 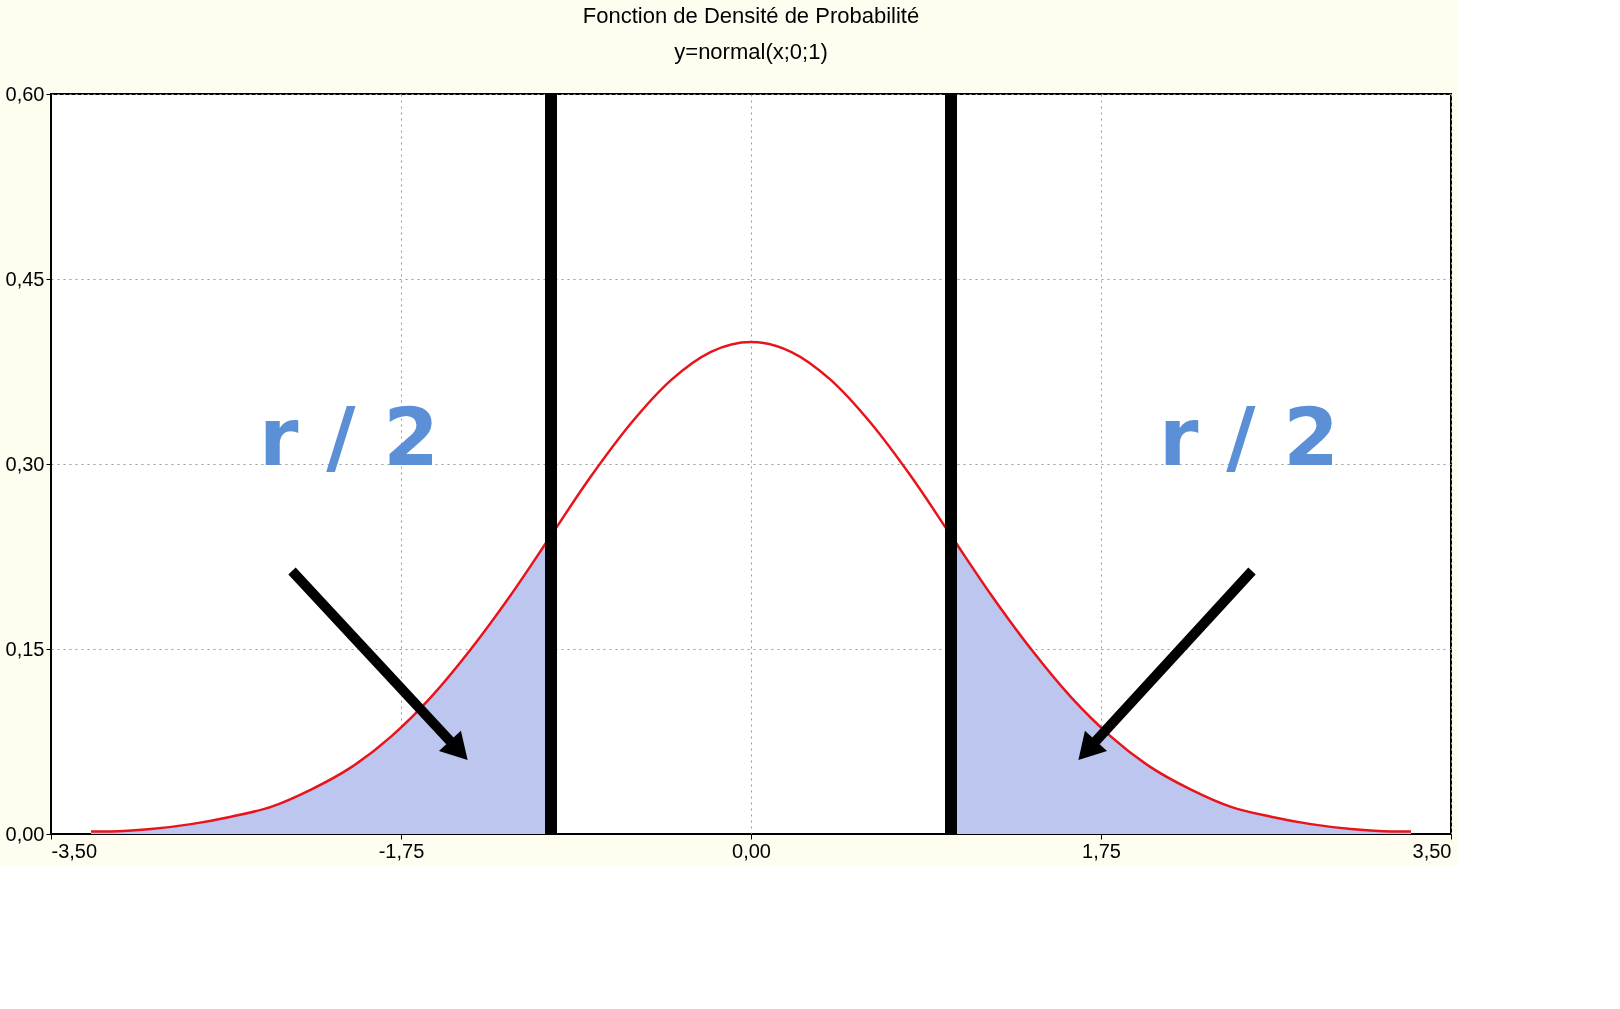 I want to click on x-tick-label: -3,50, so click(x=74, y=850).